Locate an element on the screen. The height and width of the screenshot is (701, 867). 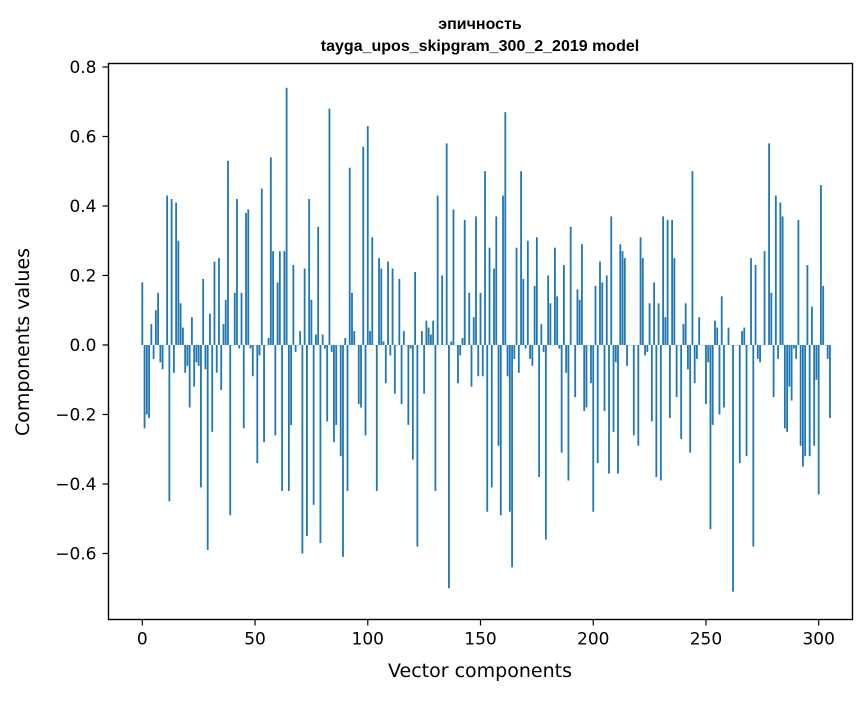
y-tick-label-6: 0.6 is located at coordinates (82, 137).